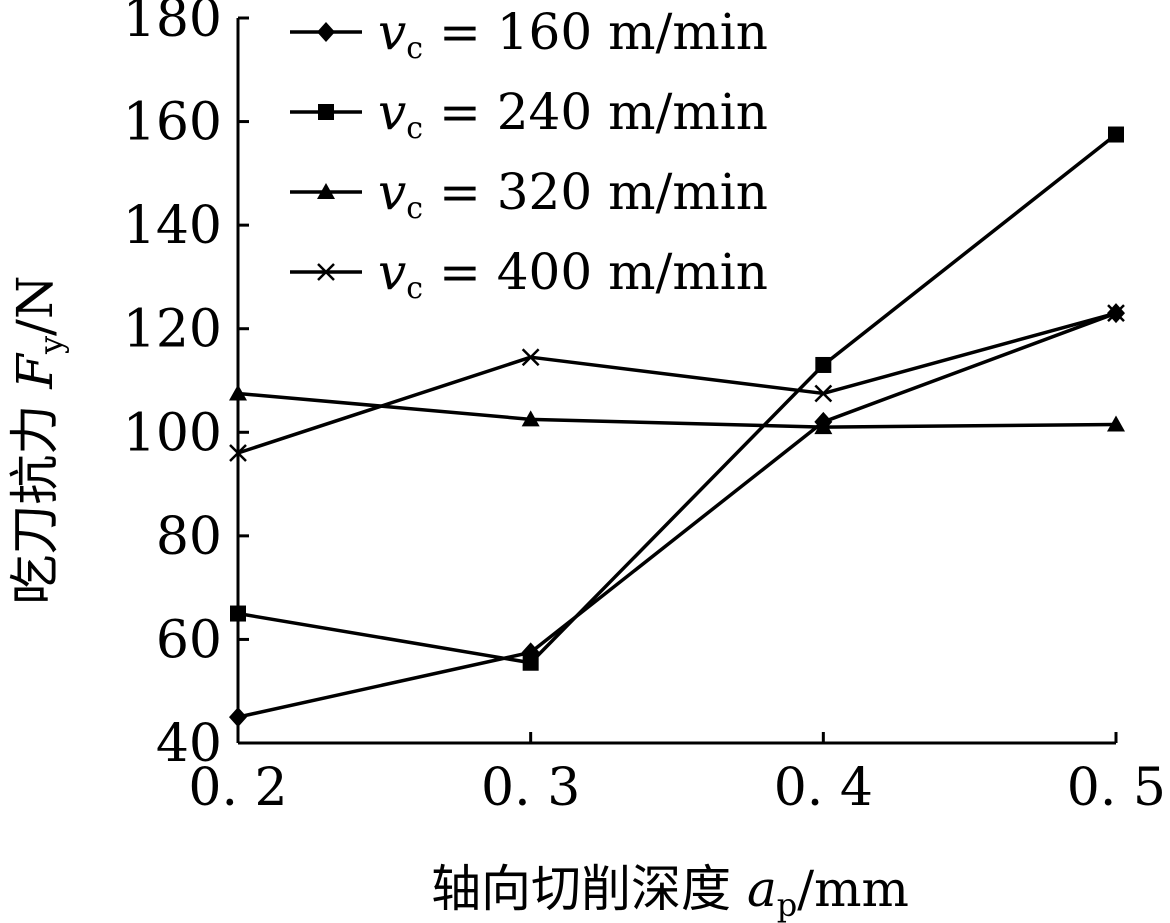 The image size is (1170, 923). What do you see at coordinates (573, 194) in the screenshot?
I see `legend-label: vc = 320 m/min` at bounding box center [573, 194].